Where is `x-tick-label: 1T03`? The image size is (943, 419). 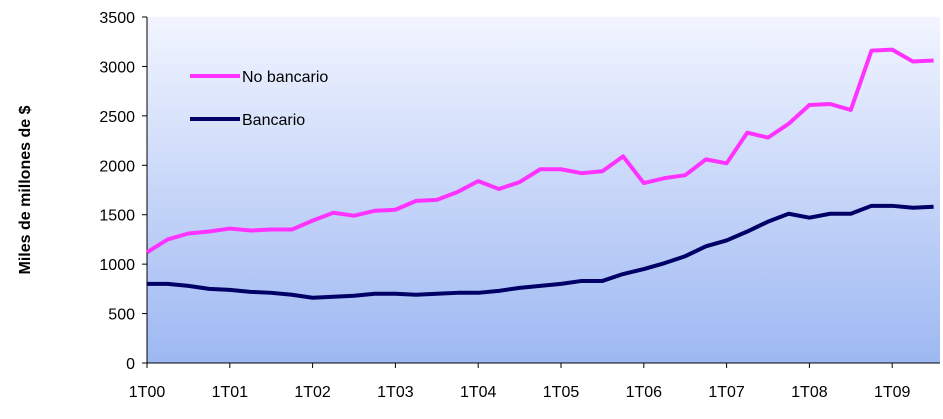
x-tick-label: 1T03 is located at coordinates (395, 392).